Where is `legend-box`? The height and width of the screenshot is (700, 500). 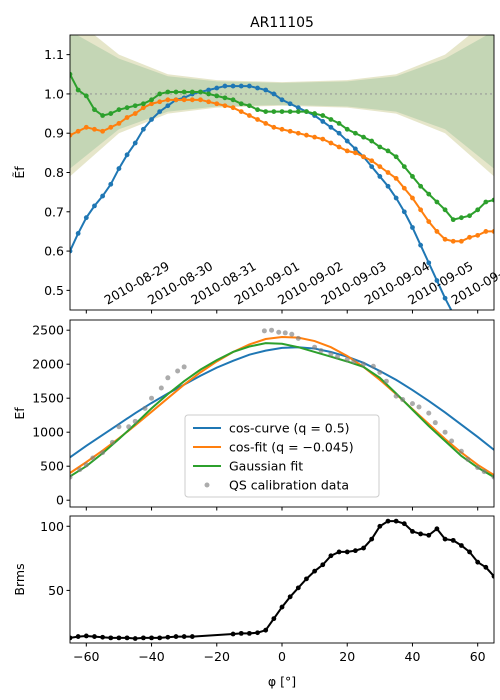 legend-box is located at coordinates (282, 456).